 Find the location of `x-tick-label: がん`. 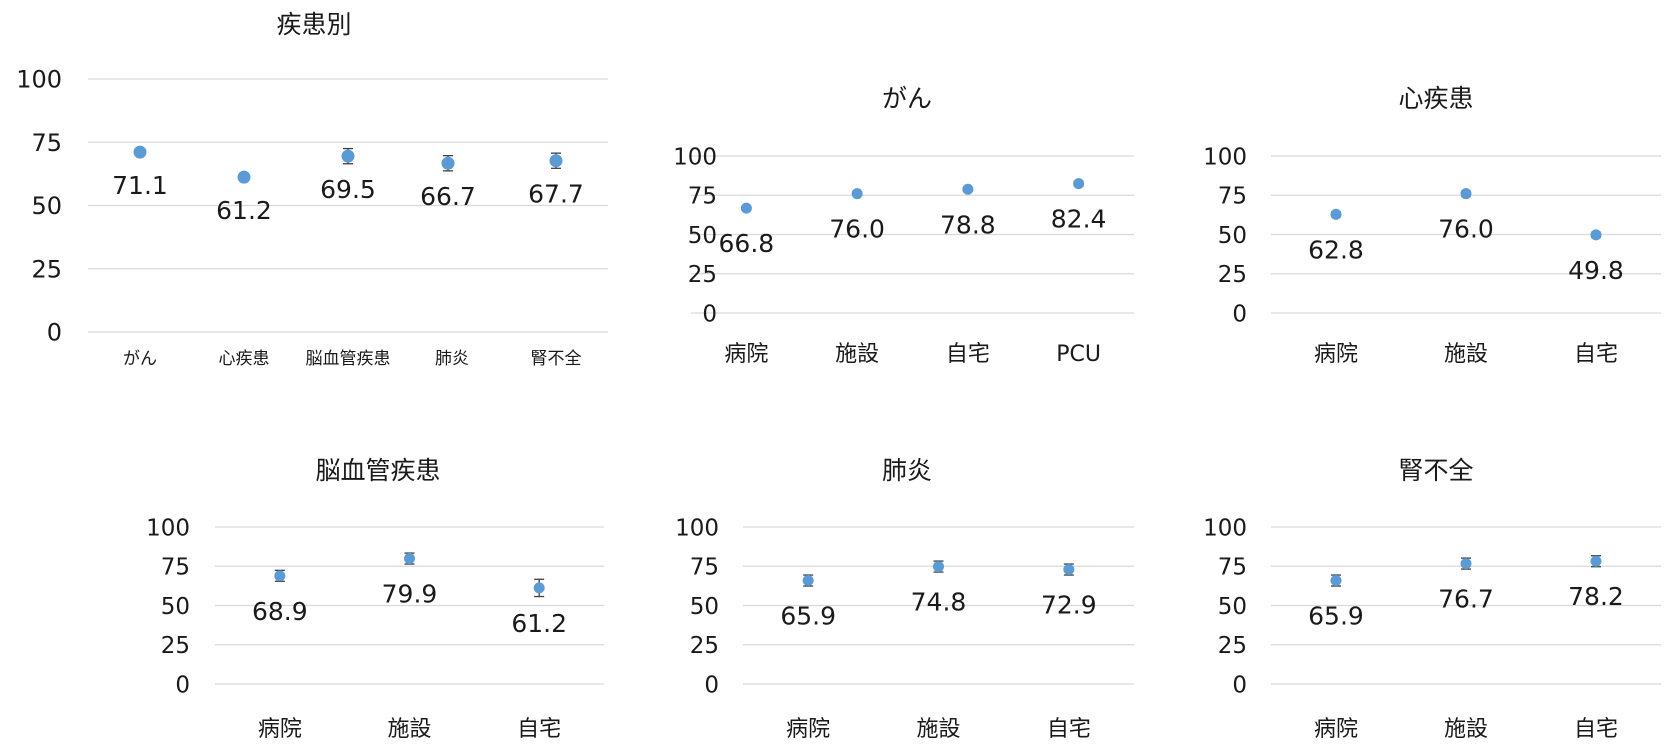

x-tick-label: がん is located at coordinates (140, 359).